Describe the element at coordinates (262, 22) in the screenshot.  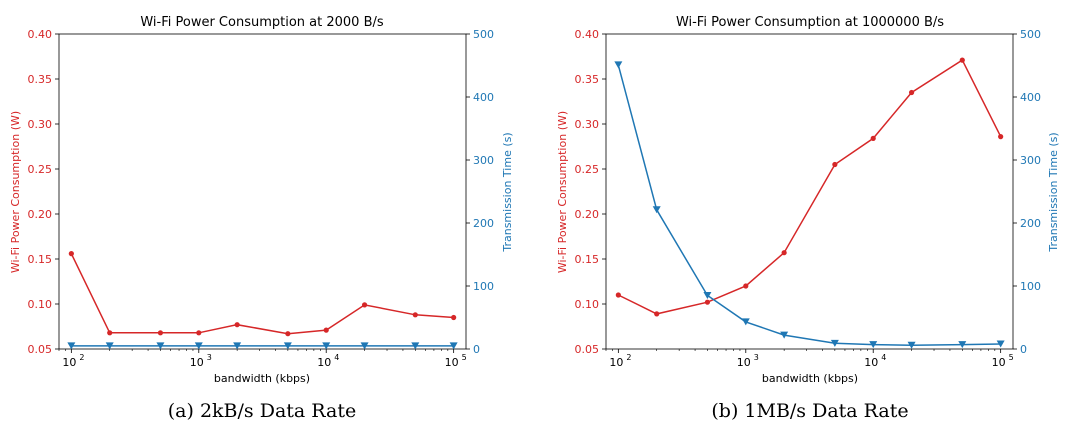
I see `chart-title: Wi-Fi Power Consumption at 2000 B/s` at that location.